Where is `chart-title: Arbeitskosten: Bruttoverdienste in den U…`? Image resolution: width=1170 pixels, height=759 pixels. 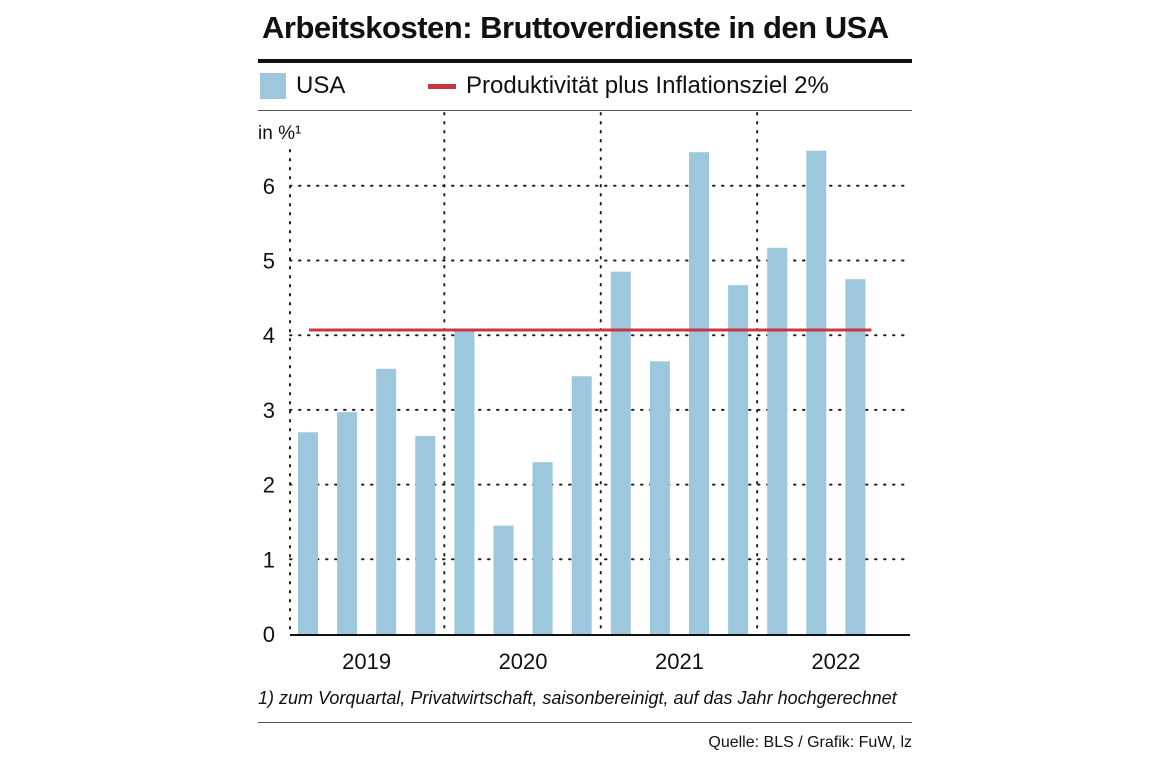
chart-title: Arbeitskosten: Bruttoverdienste in den U… is located at coordinates (575, 27).